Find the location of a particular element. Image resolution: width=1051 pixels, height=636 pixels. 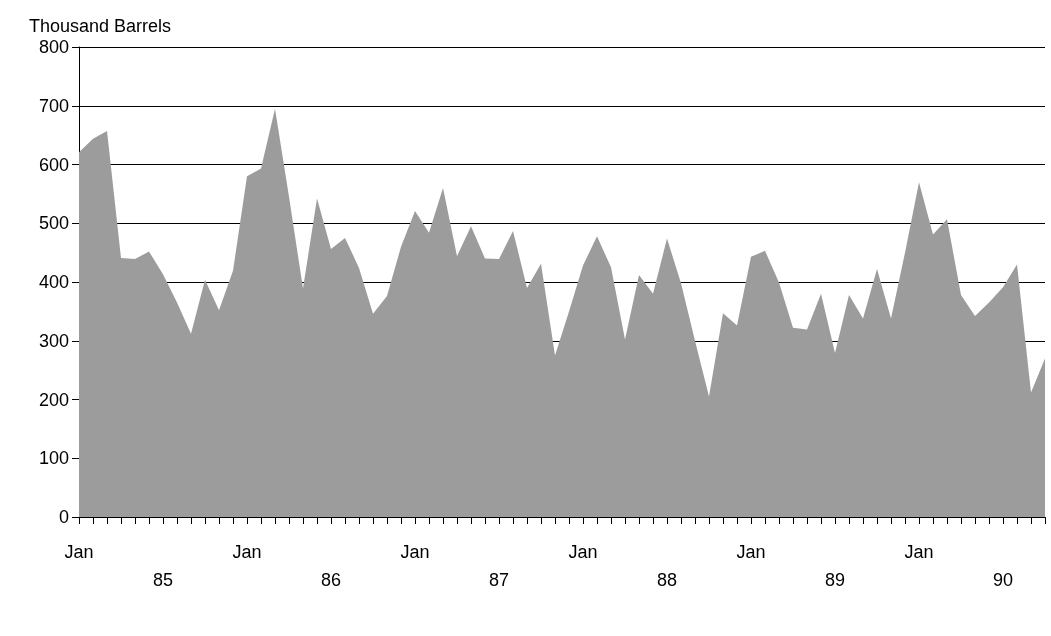

x-tick-label: 87 is located at coordinates (499, 580).